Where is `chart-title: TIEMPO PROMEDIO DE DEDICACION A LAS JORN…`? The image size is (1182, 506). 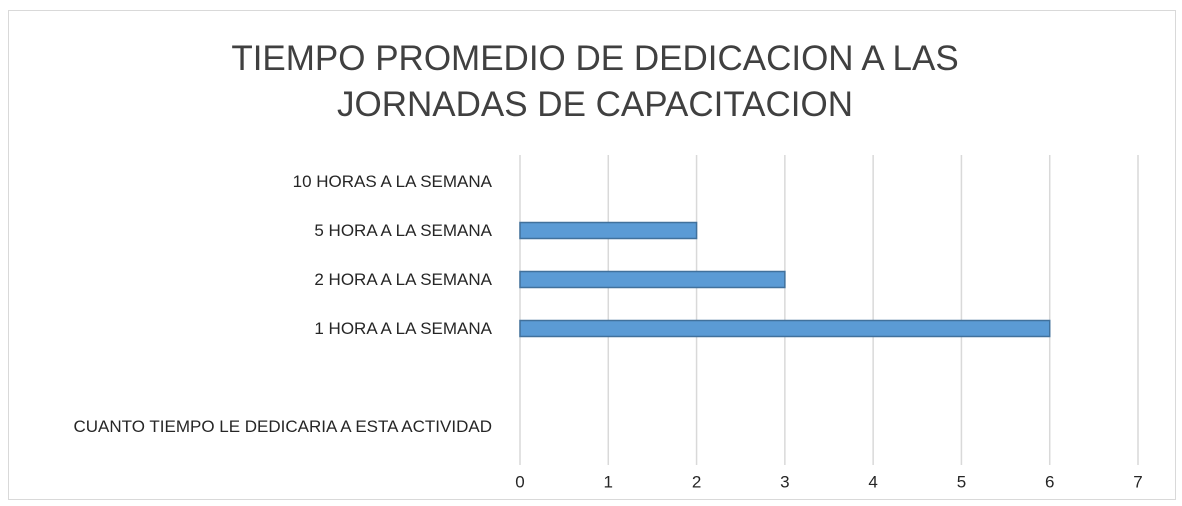 chart-title: TIEMPO PROMEDIO DE DEDICACION A LAS JORN… is located at coordinates (595, 81).